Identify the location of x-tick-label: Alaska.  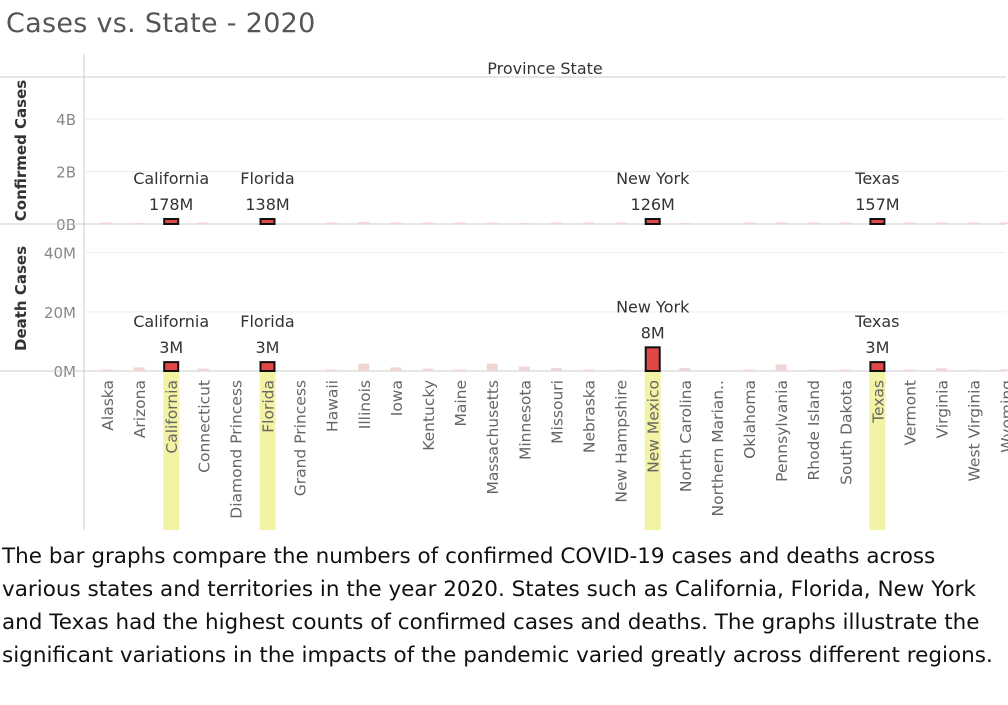
(108, 405).